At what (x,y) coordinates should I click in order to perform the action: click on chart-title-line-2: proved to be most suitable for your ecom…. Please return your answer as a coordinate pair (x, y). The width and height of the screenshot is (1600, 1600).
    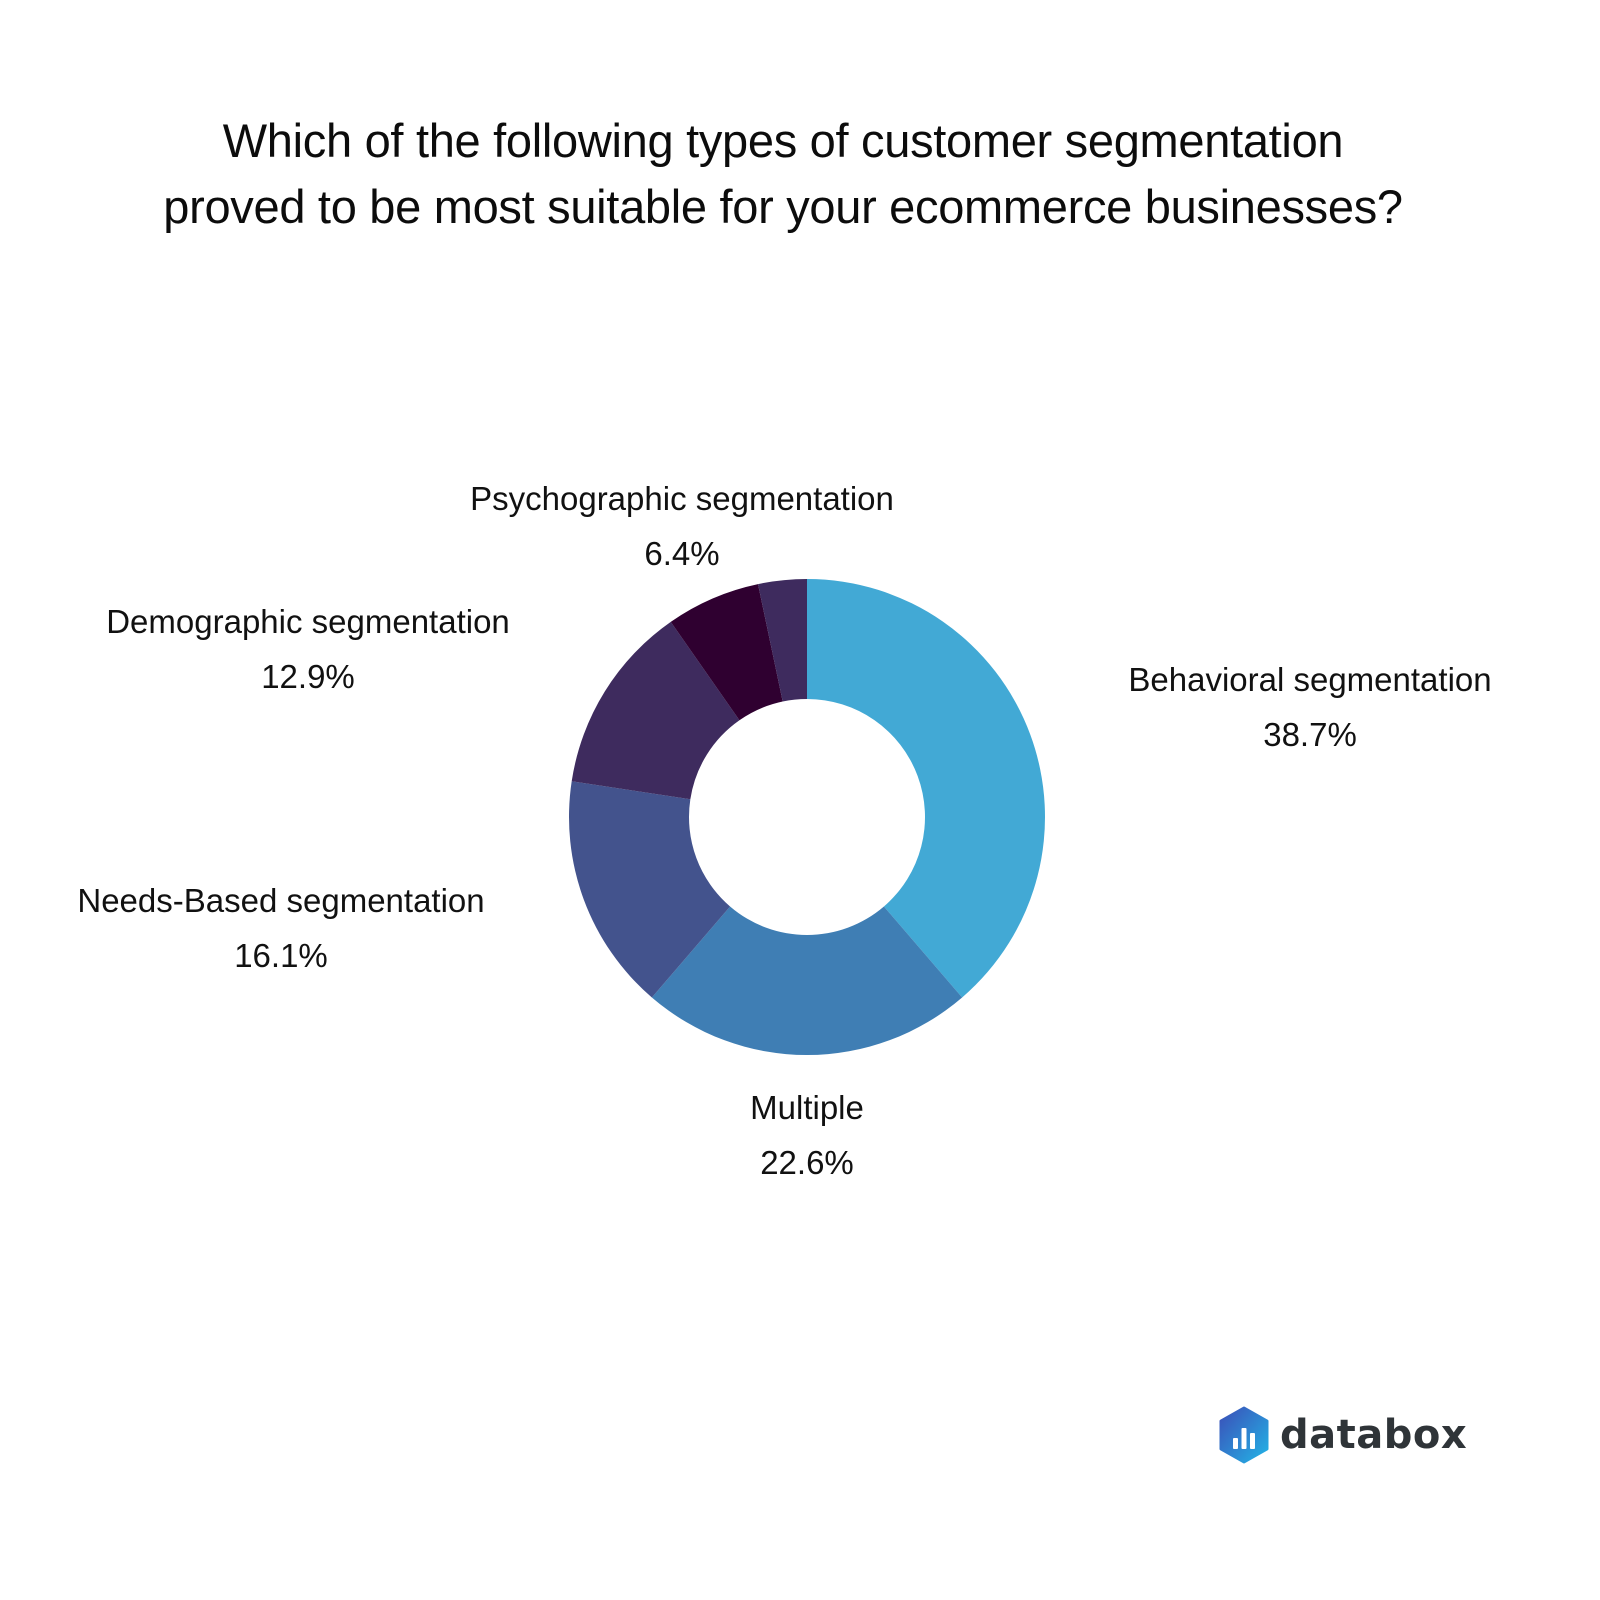
    Looking at the image, I should click on (783, 206).